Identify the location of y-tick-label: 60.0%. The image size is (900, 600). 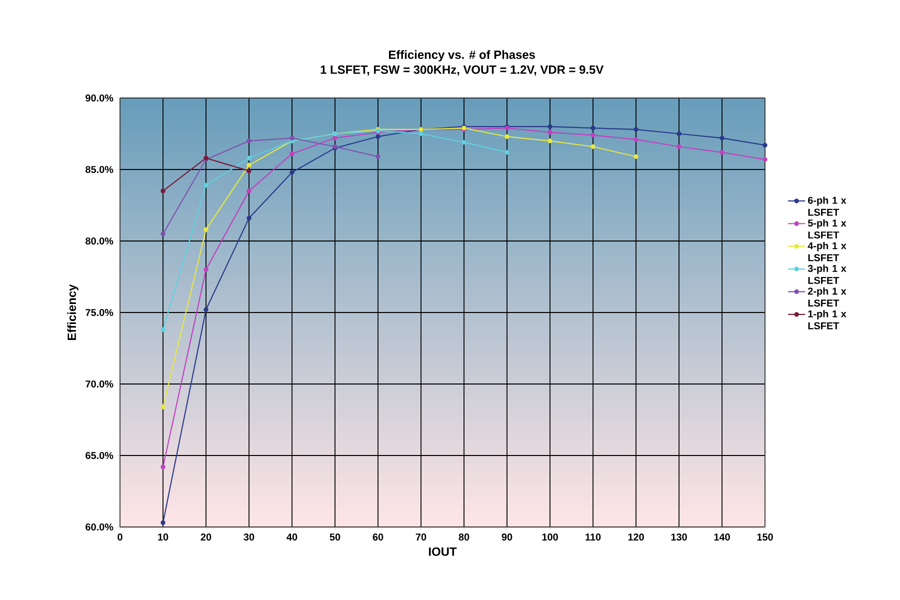
(100, 527).